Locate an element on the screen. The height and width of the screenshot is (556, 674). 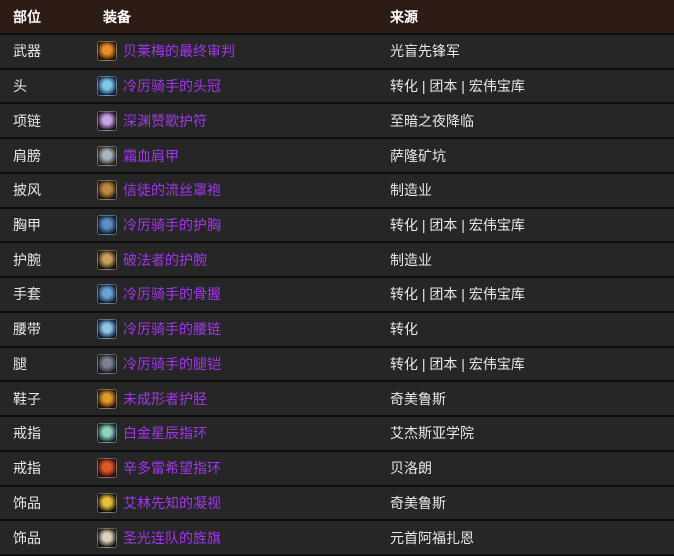
item-cell: 冷厉骑手的护胸 is located at coordinates (243, 225).